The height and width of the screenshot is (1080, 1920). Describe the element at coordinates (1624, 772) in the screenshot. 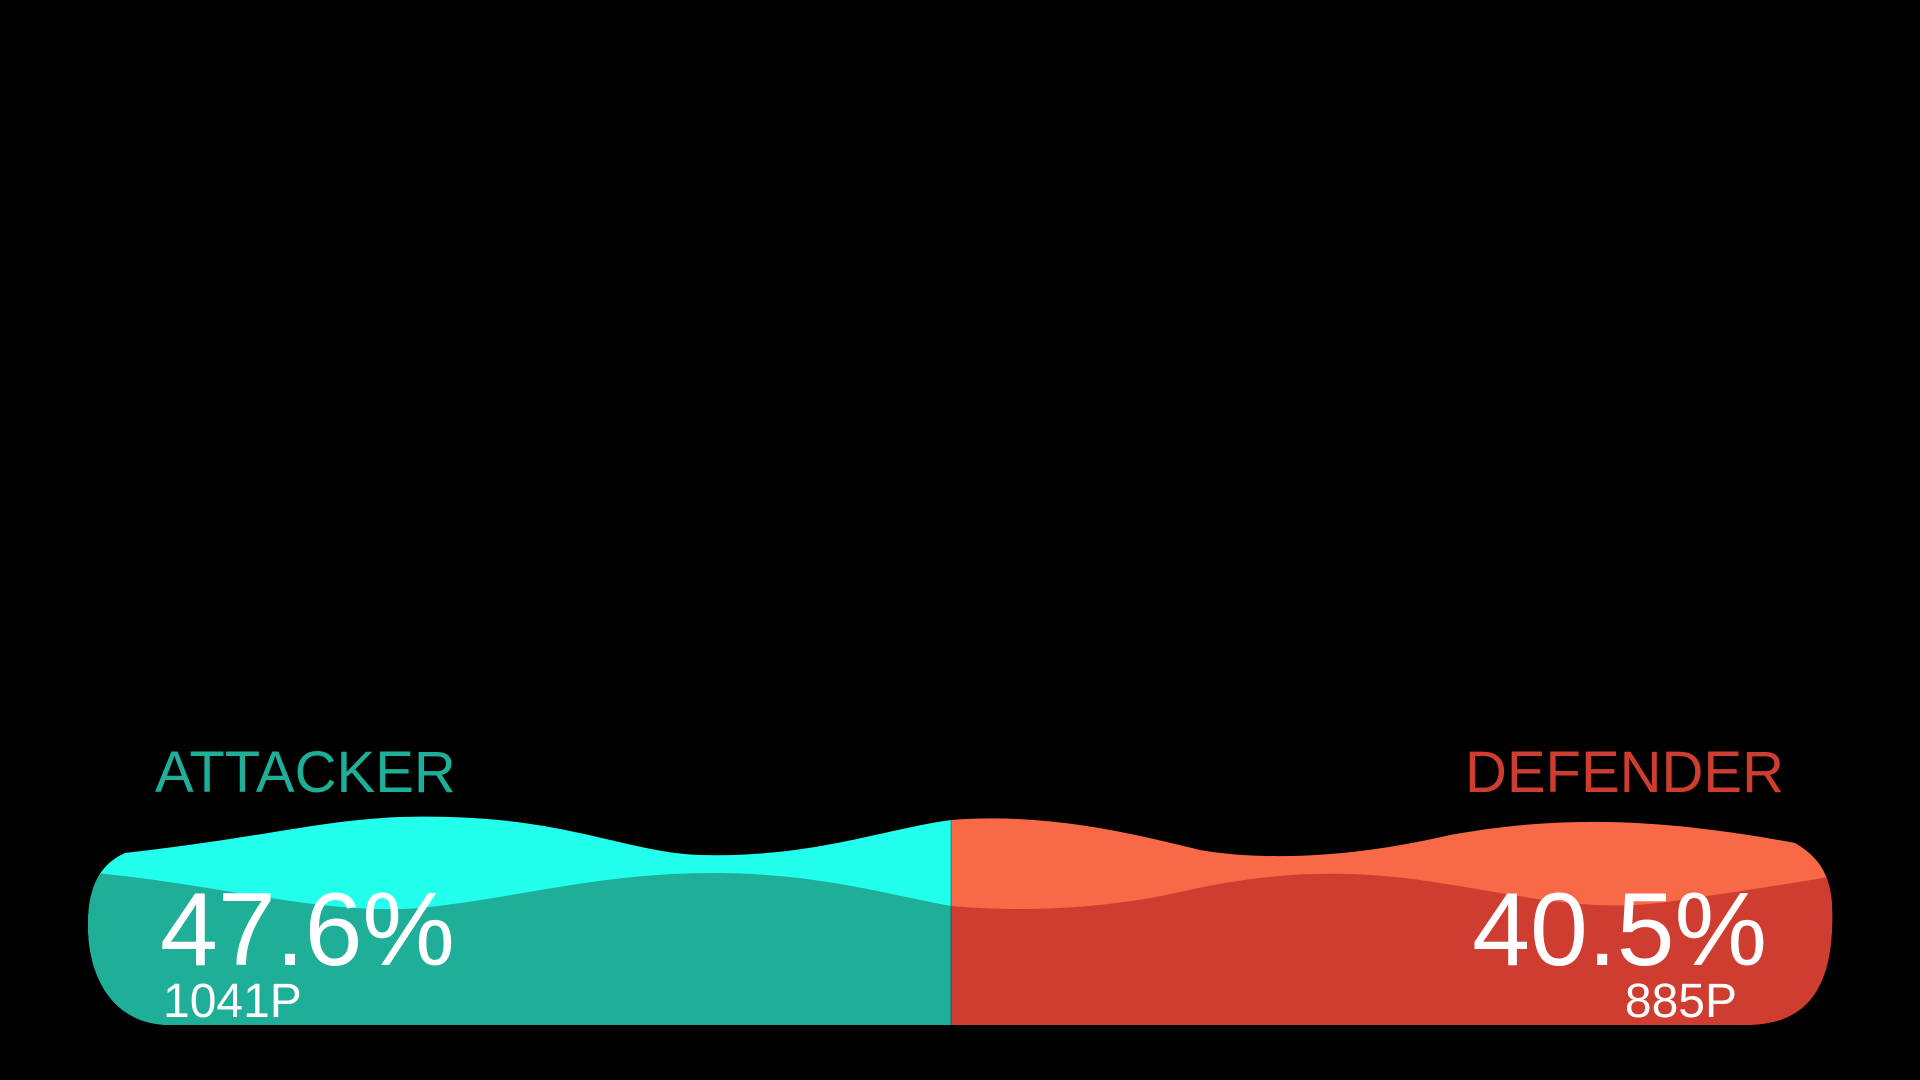

I see `defender-team-label: DEFENDER` at that location.